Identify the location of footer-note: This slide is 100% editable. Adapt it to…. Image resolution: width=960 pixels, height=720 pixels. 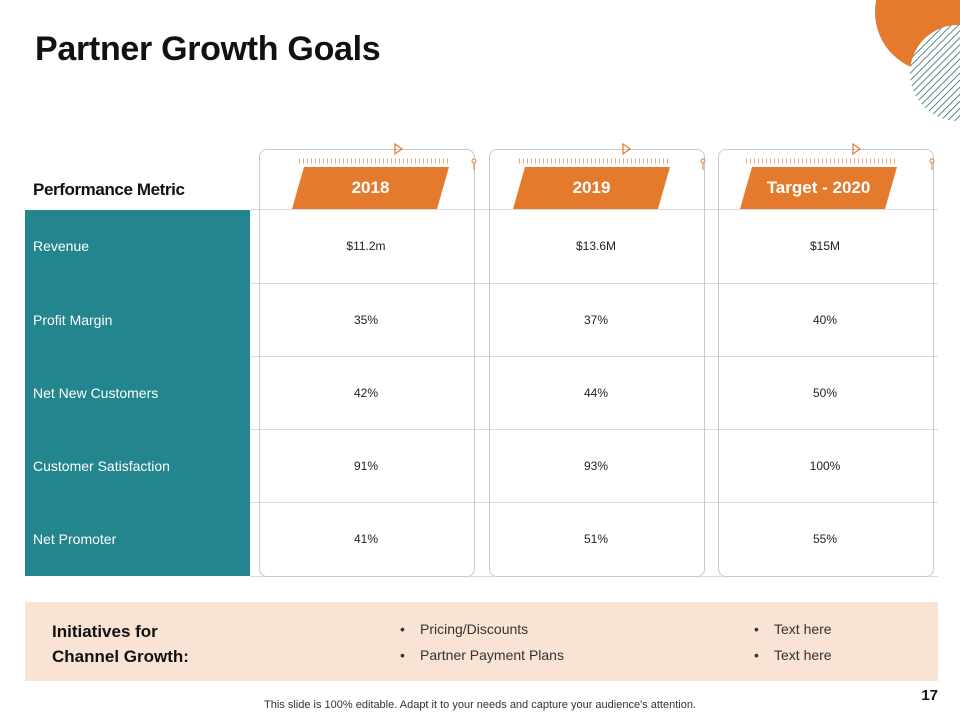
(480, 705).